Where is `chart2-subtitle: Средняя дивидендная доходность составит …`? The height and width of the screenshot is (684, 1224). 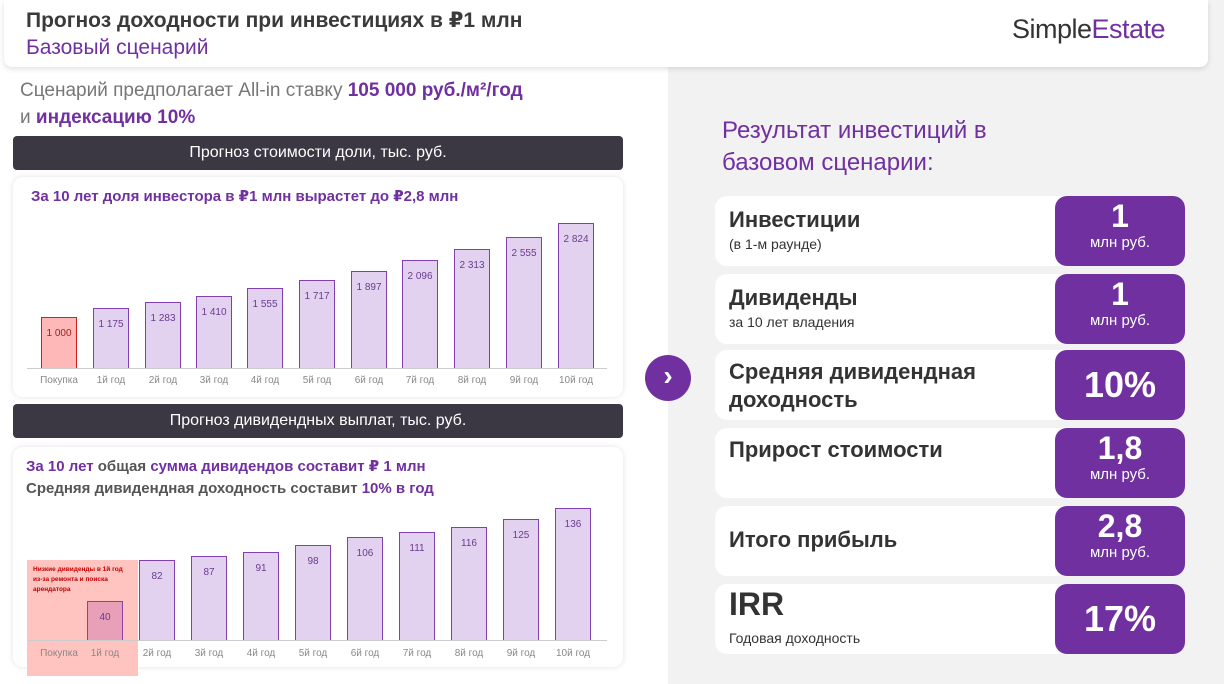
chart2-subtitle: Средняя дивидендная доходность составит … is located at coordinates (230, 488).